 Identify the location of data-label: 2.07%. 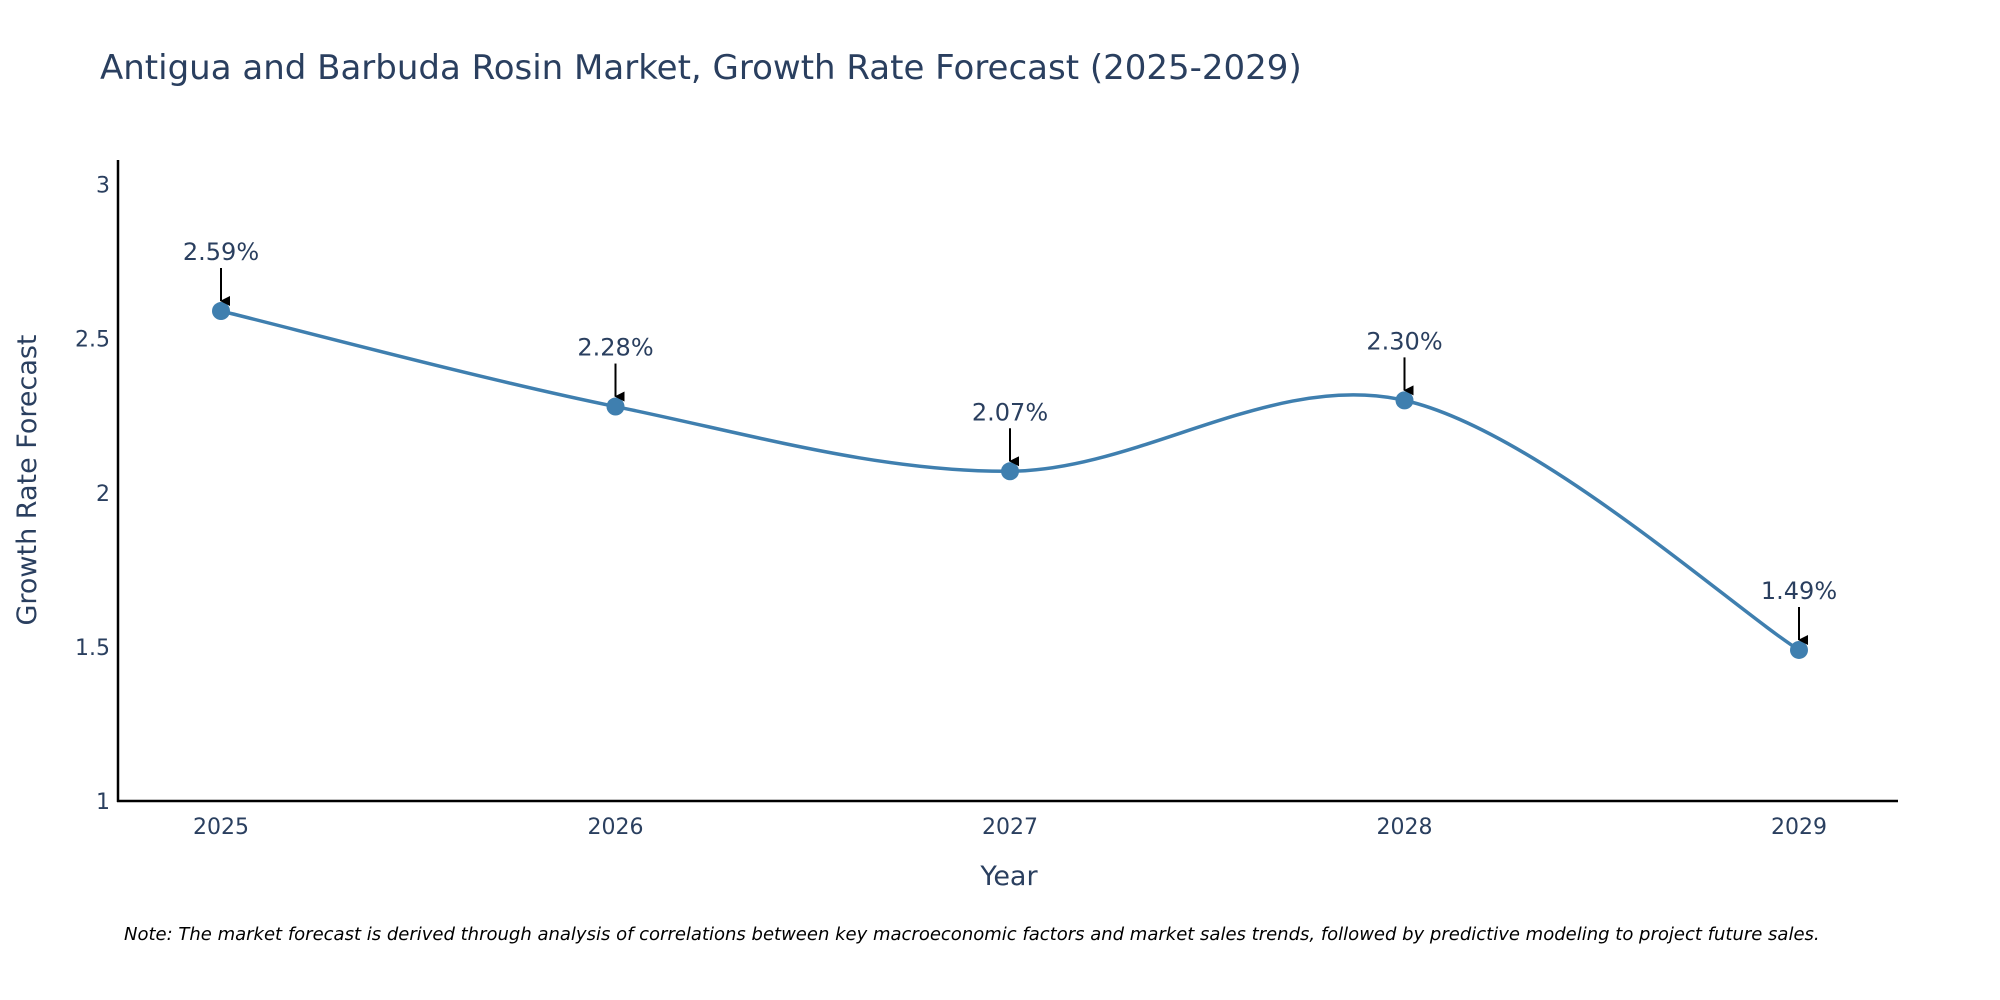
(1010, 412).